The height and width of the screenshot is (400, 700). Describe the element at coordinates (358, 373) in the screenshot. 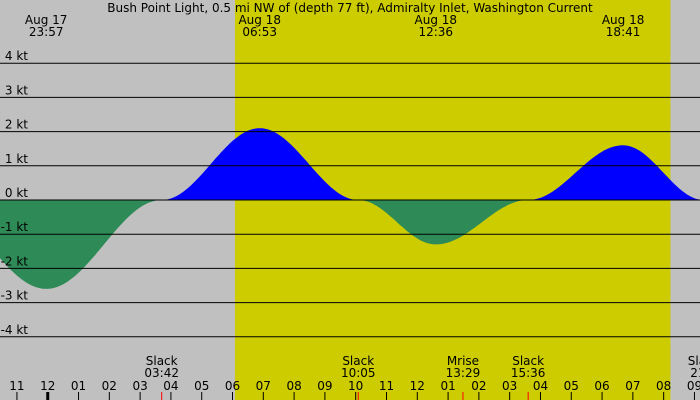

I see `slack-event-time: 10:05` at that location.